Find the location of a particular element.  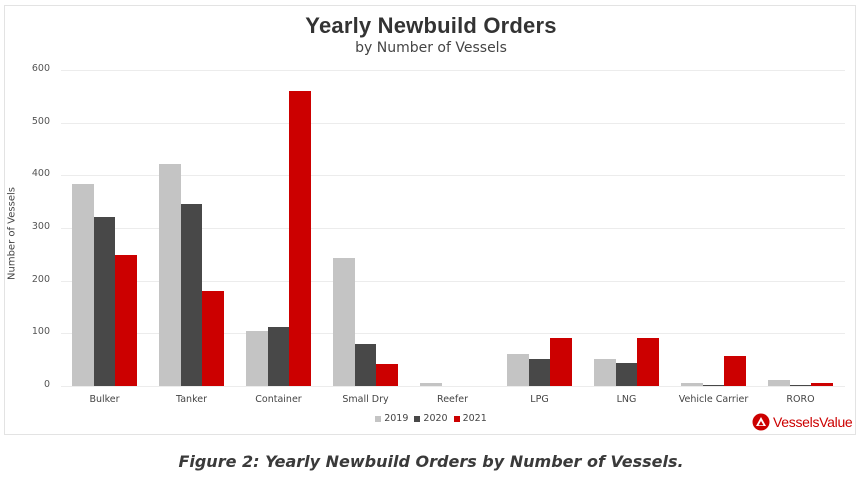

brand-logo: VesselsValue is located at coordinates (802, 422).